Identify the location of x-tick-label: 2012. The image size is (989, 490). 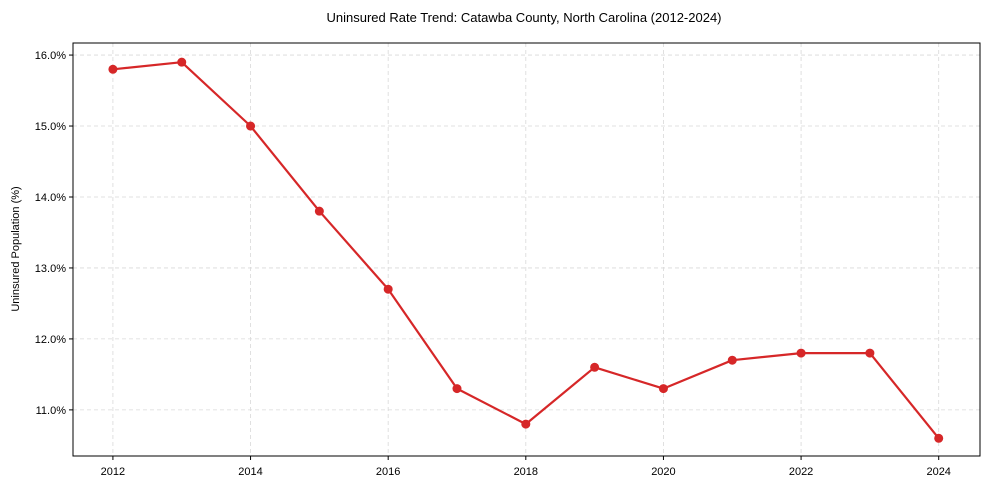
(113, 472).